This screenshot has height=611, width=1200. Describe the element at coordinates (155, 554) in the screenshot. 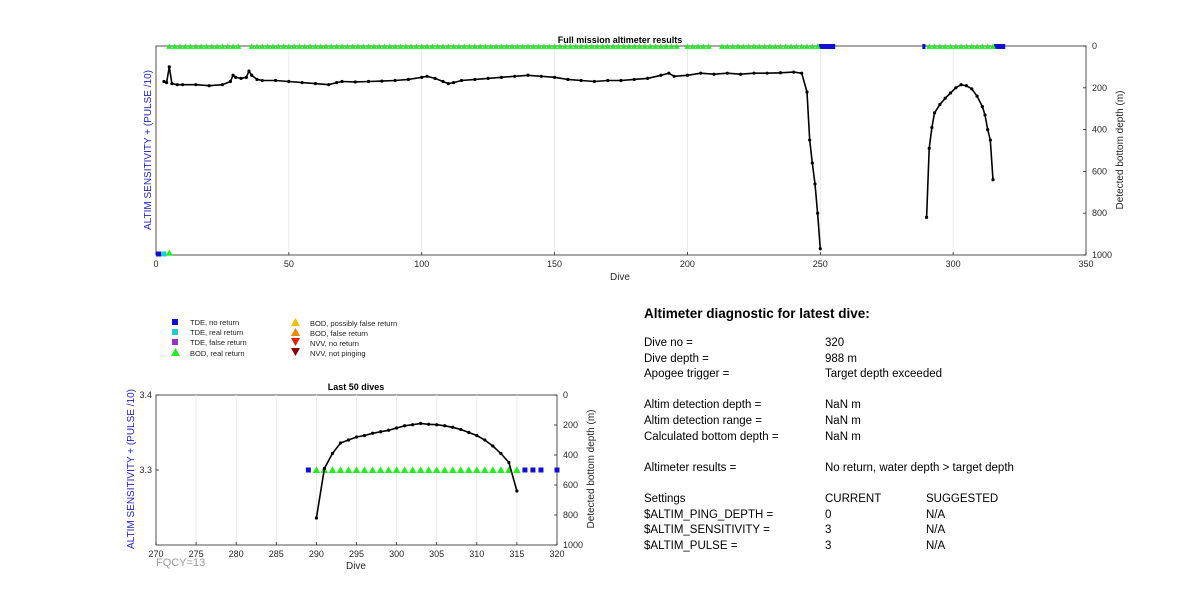

I see `x-tick-label: 270` at that location.